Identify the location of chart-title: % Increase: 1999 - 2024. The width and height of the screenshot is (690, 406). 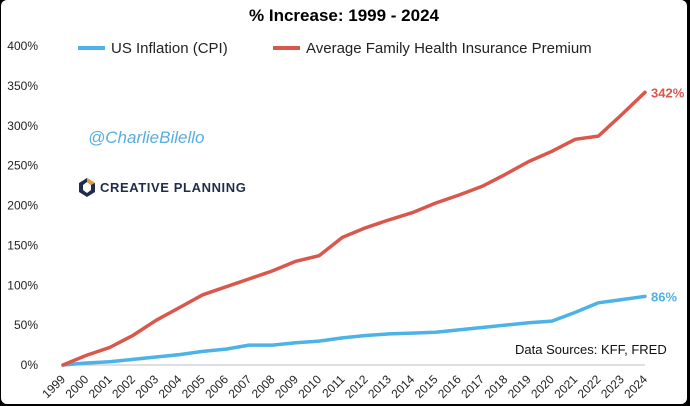
(344, 15).